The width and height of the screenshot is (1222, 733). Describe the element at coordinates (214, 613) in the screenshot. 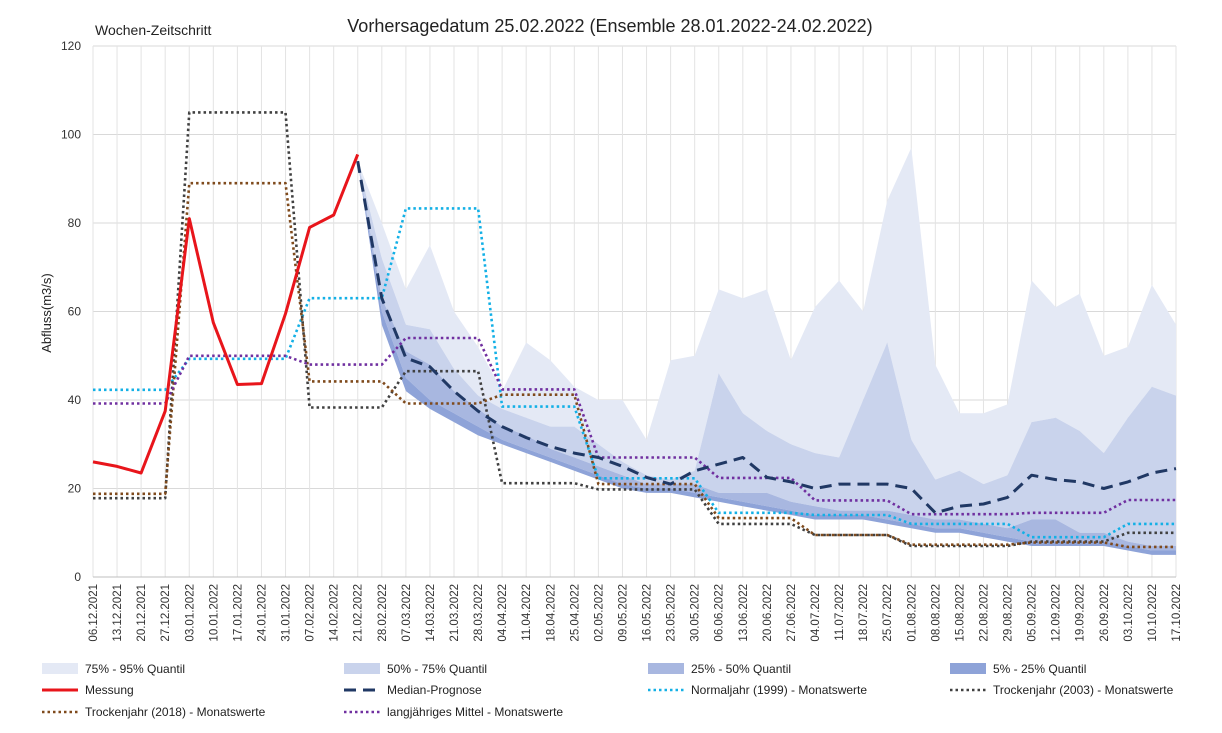

I see `x-tick-label: 10.01.2022` at that location.